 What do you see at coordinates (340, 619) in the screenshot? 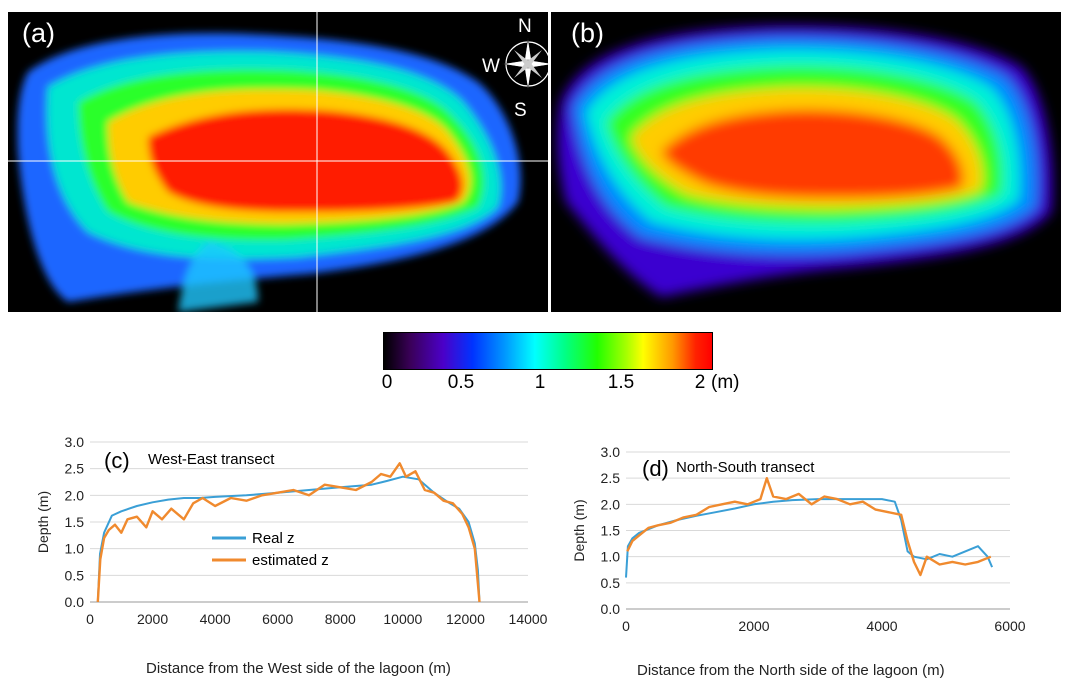
I see `x-tick-label: 8000` at bounding box center [340, 619].